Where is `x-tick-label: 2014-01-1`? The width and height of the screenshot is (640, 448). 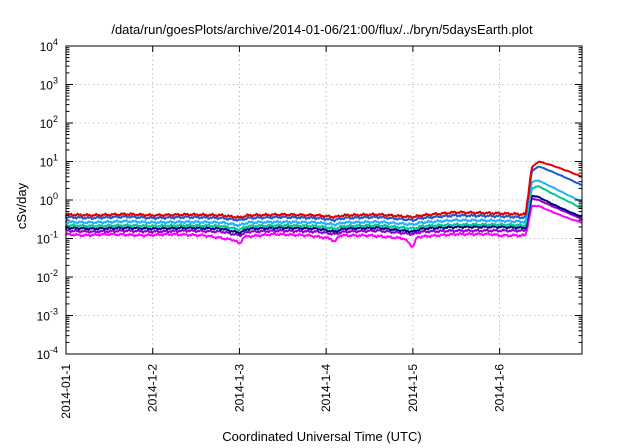
x-tick-label: 2014-01-1 is located at coordinates (66, 391).